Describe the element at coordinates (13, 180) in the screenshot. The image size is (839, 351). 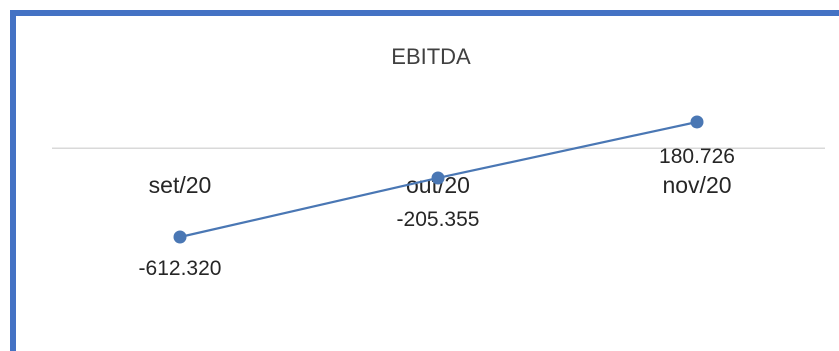
I see `chart-border-left` at that location.